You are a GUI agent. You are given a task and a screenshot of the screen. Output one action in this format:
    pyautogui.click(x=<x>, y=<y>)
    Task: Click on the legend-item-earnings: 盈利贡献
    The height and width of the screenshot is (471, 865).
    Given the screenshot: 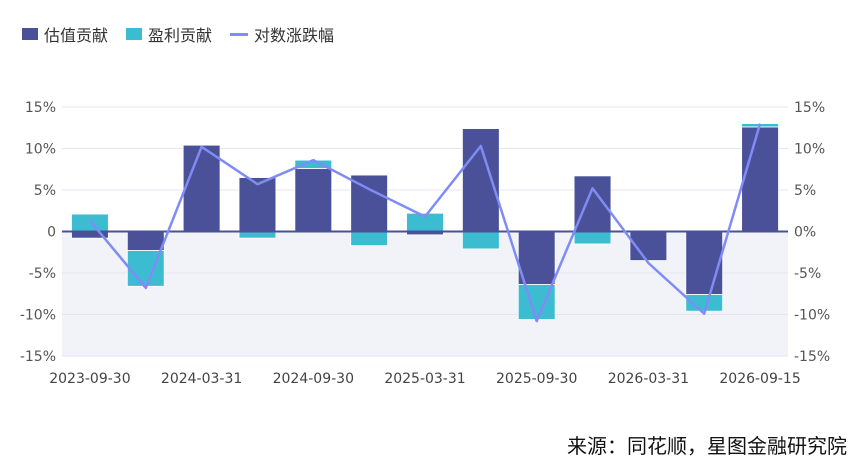 What is the action you would take?
    pyautogui.click(x=169, y=34)
    